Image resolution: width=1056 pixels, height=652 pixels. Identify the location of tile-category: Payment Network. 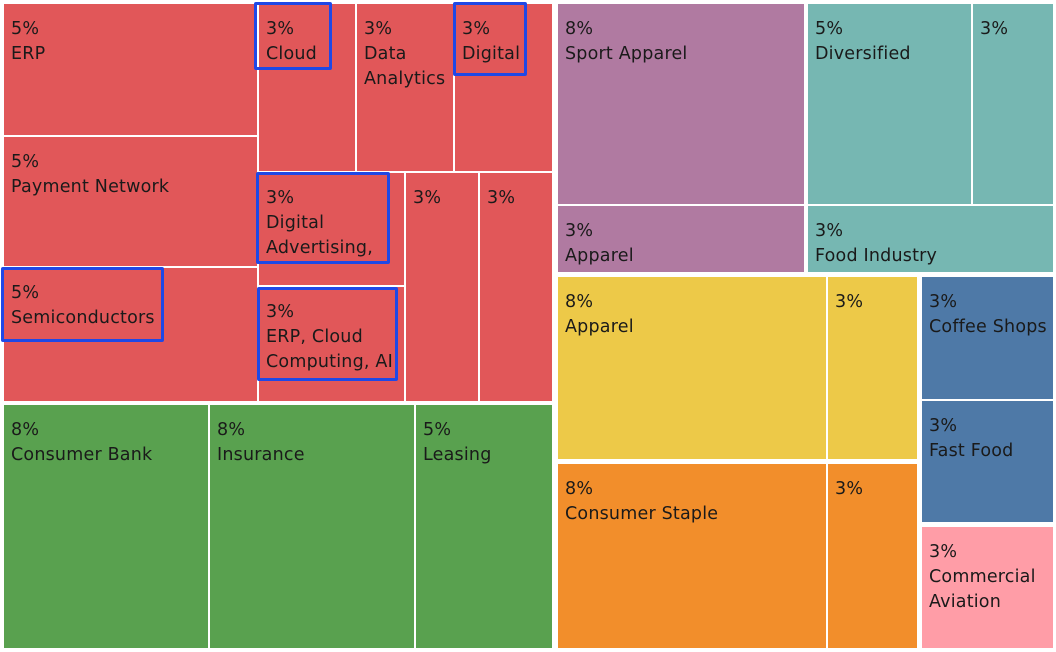
(90, 187).